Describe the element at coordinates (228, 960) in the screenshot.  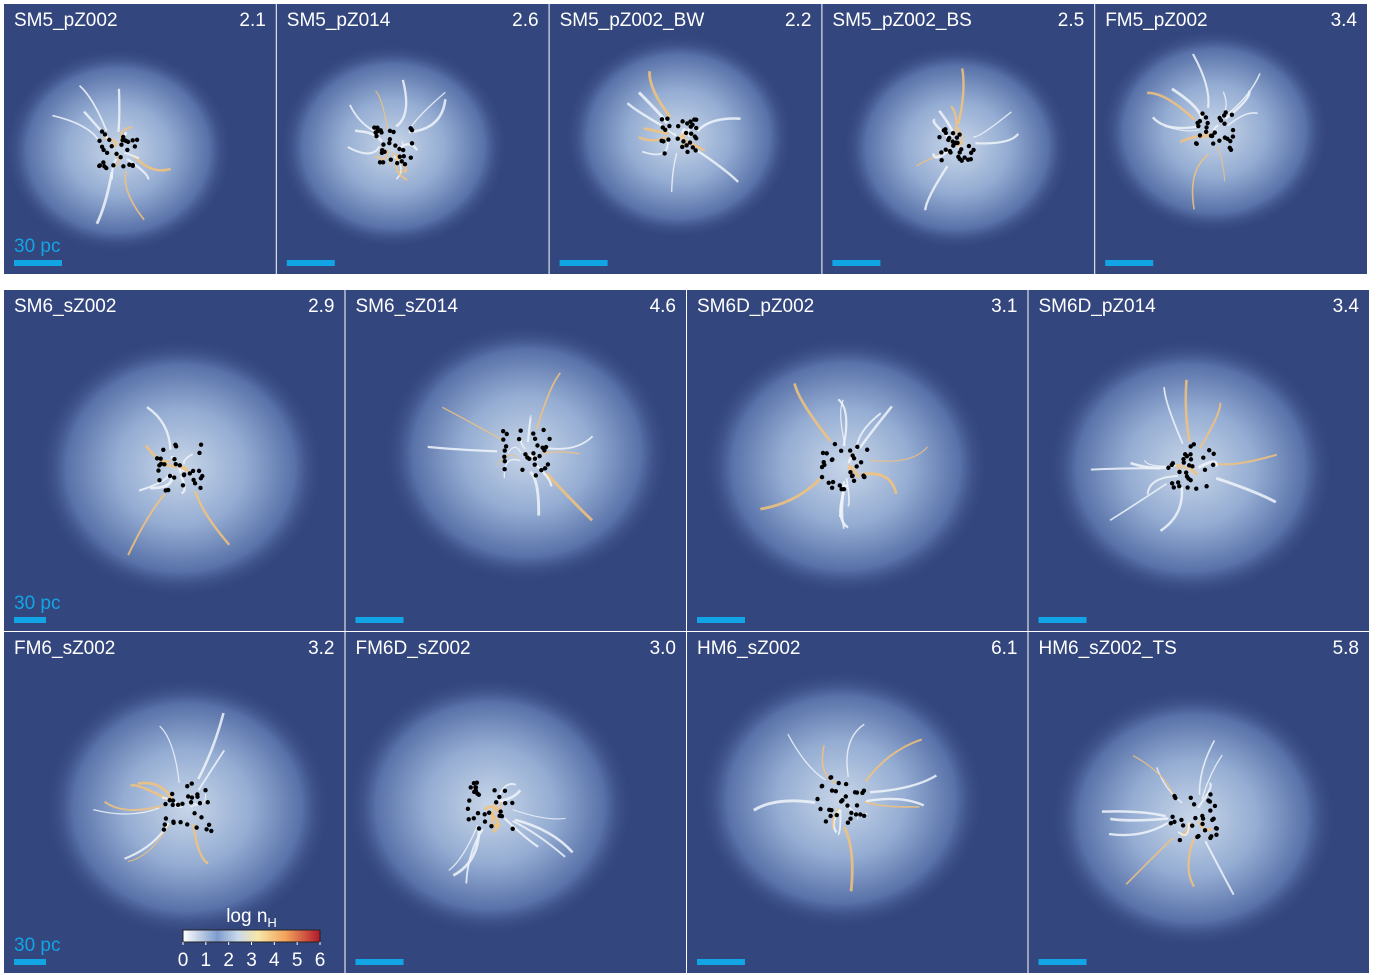
I see `colorbar-tick-label: 2` at that location.